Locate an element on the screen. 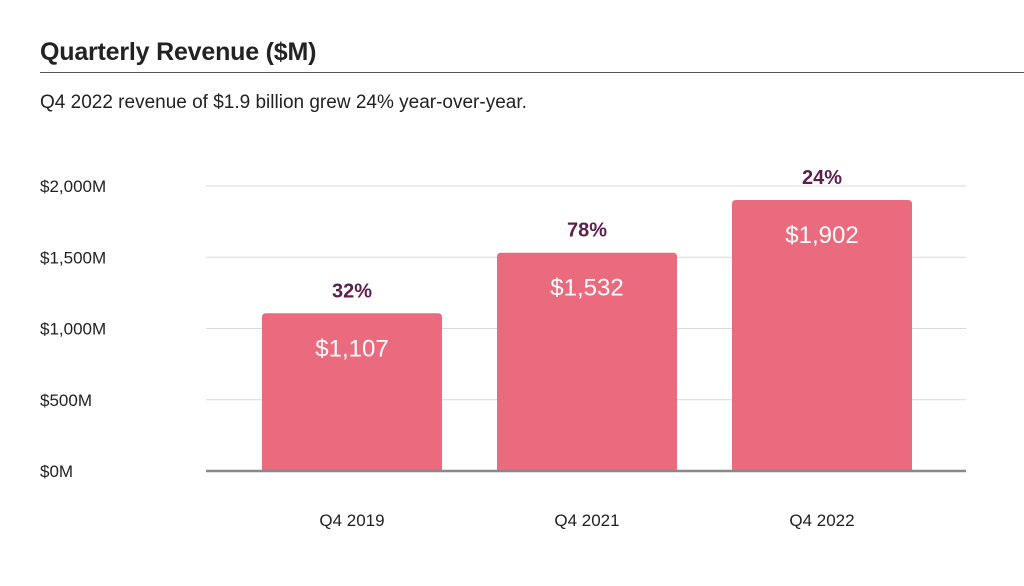 This screenshot has width=1024, height=586. y-tick-label: $2,000M is located at coordinates (73, 186).